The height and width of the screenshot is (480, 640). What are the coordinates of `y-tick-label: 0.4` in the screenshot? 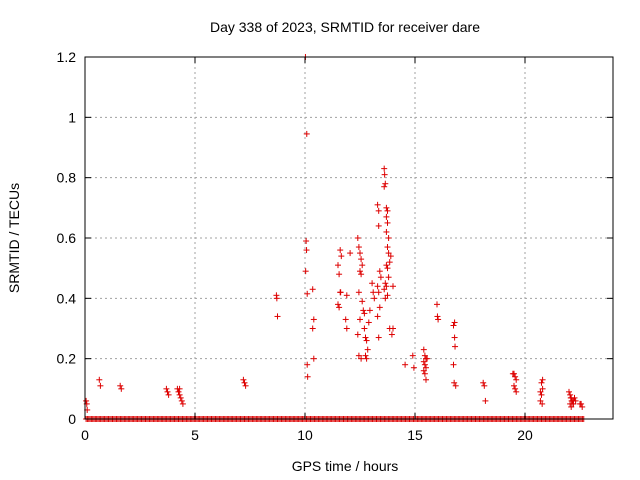 It's located at (67, 298).